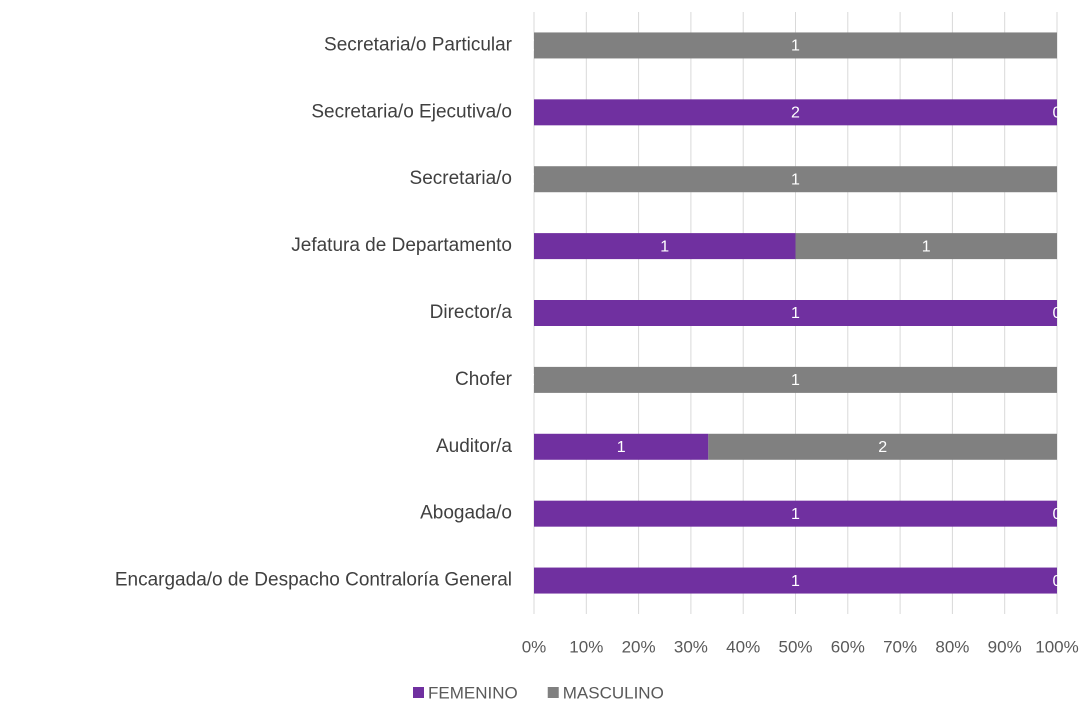 The width and height of the screenshot is (1089, 714). I want to click on x-tick-label: 90%, so click(1005, 646).